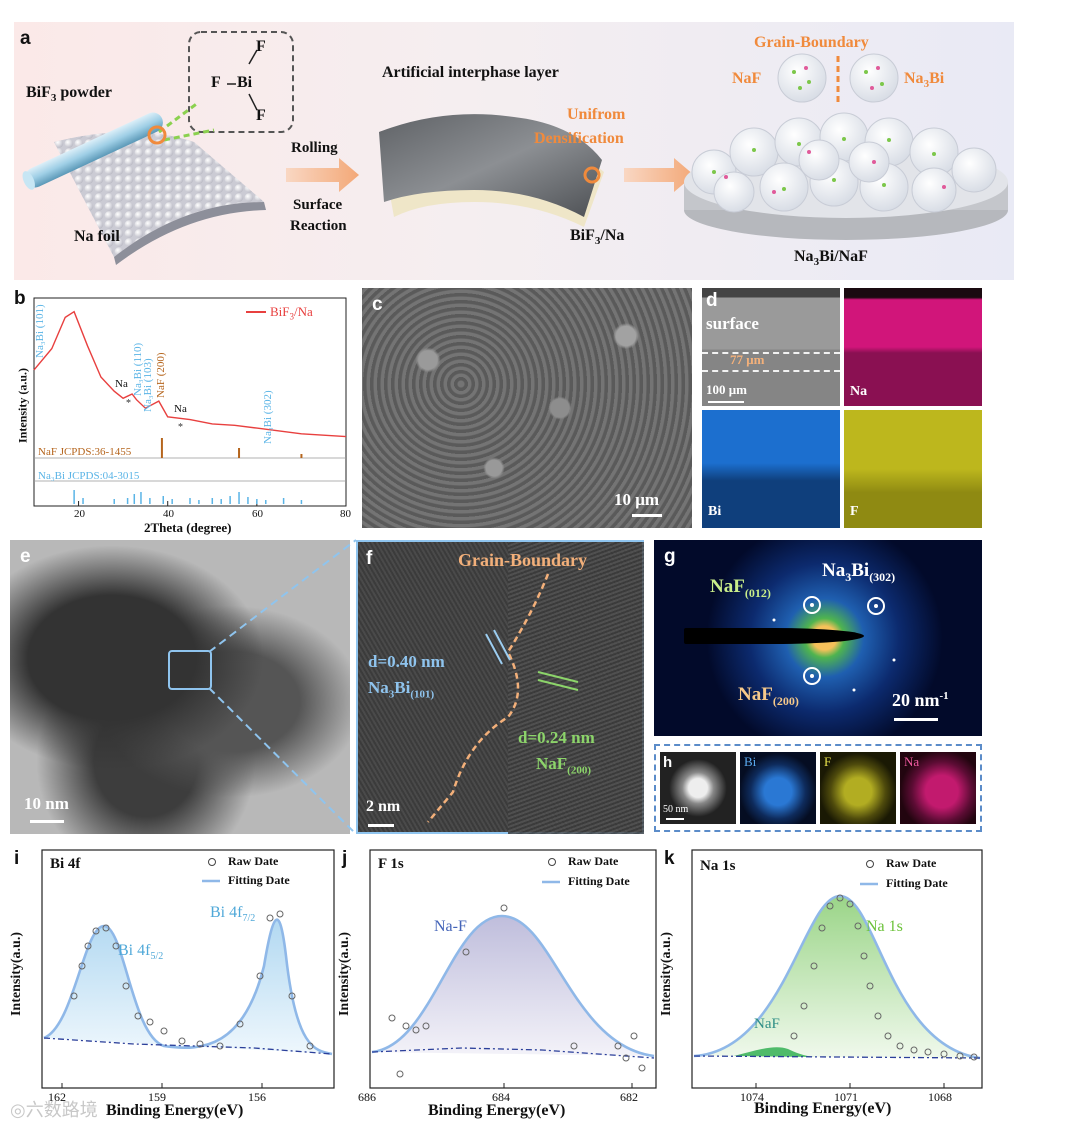 This screenshot has width=1080, height=1126. I want to click on i-fit-legend: Fitting Date, so click(259, 880).